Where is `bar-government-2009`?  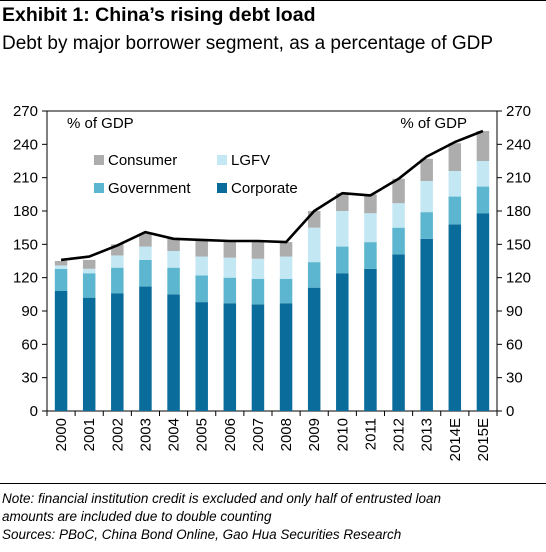 bar-government-2009 is located at coordinates (314, 275).